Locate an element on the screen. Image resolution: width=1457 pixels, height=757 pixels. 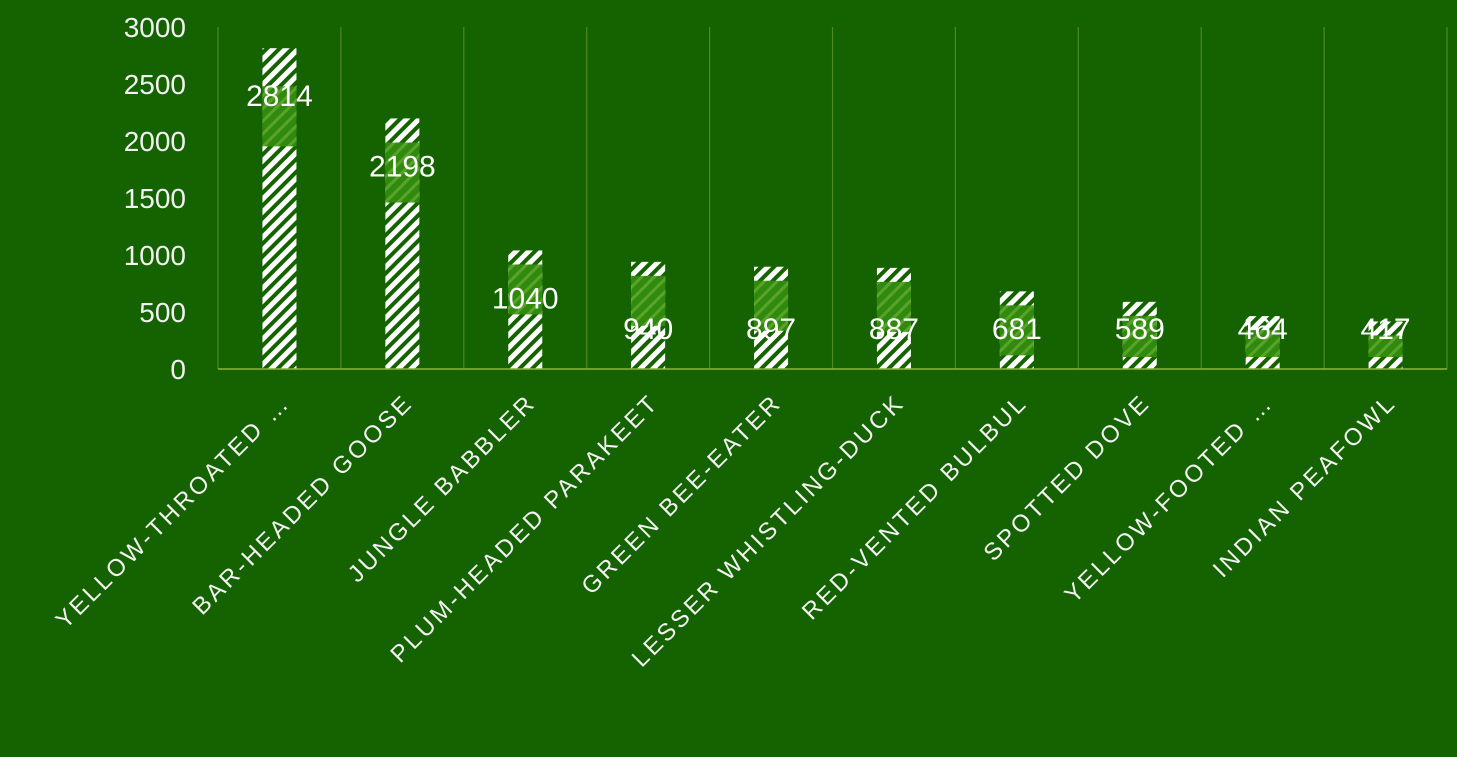
y-tick-label: 3000 is located at coordinates (155, 27).